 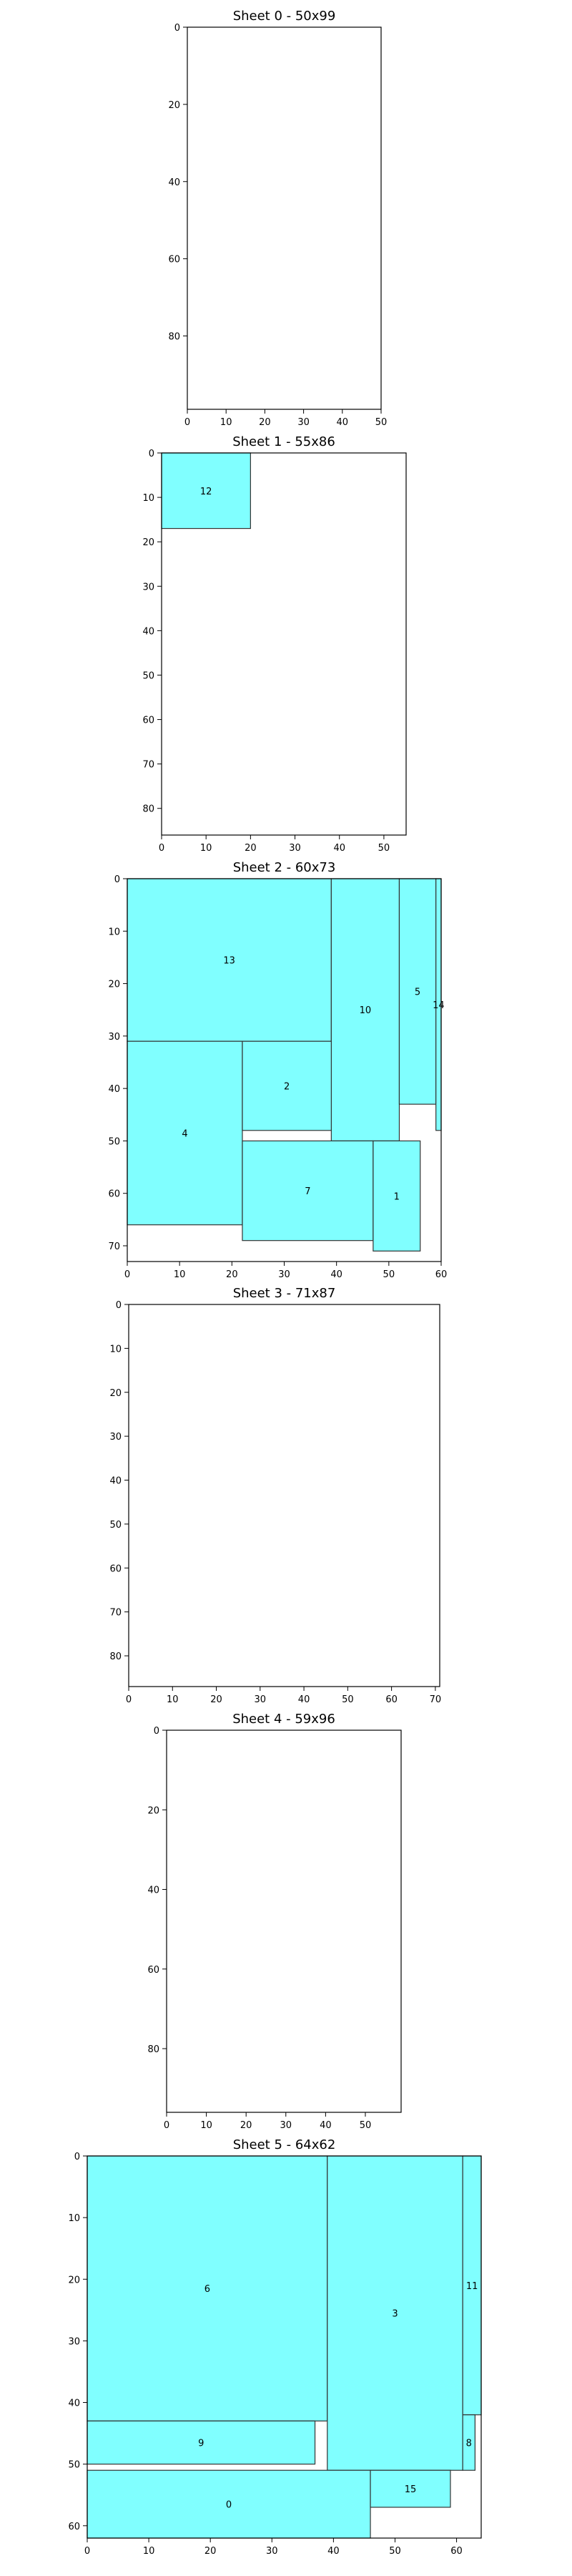 I want to click on piece-label: 7, so click(x=307, y=1191).